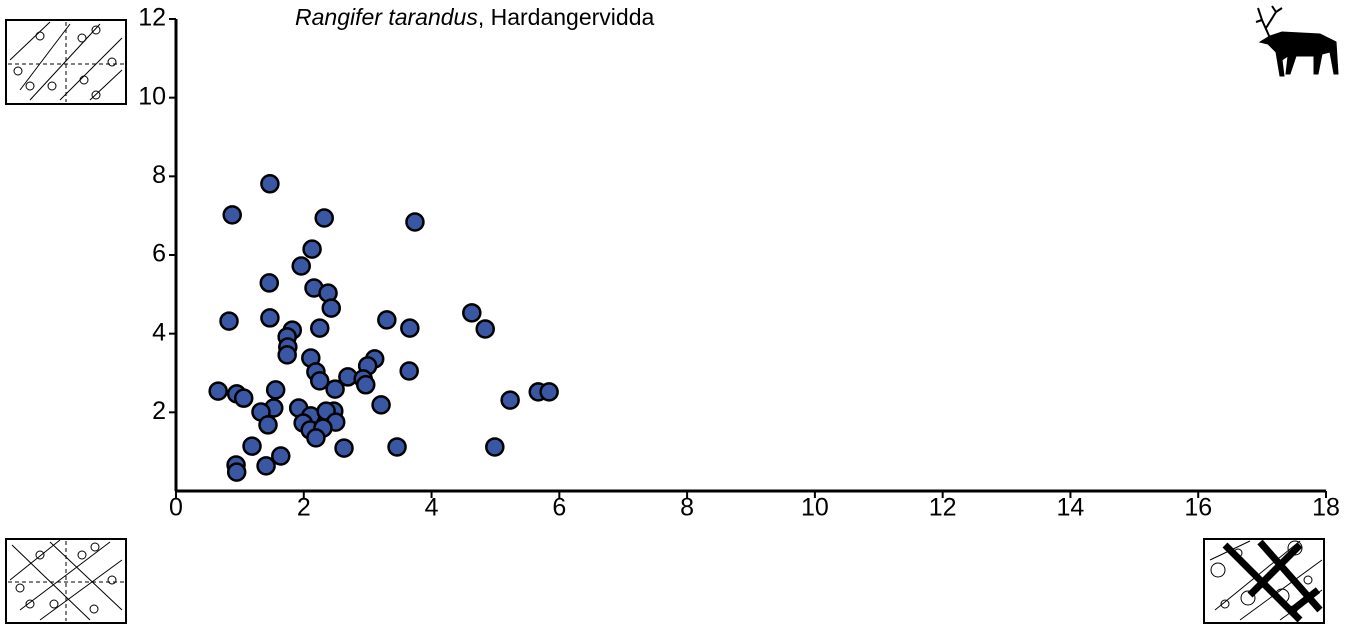  What do you see at coordinates (815, 508) in the screenshot?
I see `x-tick-label: 10` at bounding box center [815, 508].